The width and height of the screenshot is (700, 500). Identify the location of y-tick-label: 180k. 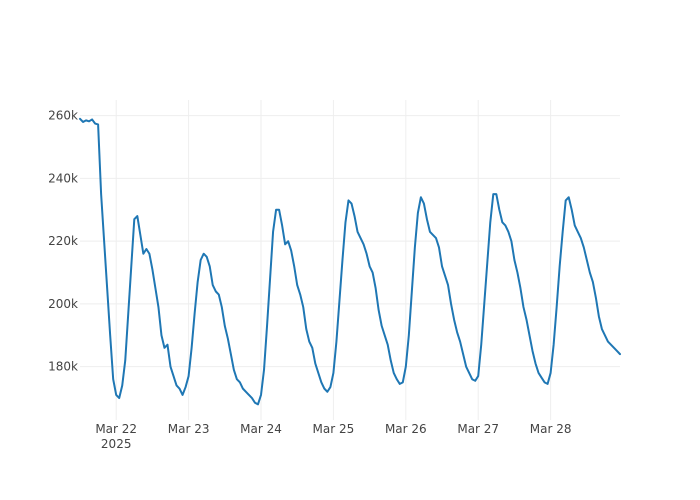
(63, 367).